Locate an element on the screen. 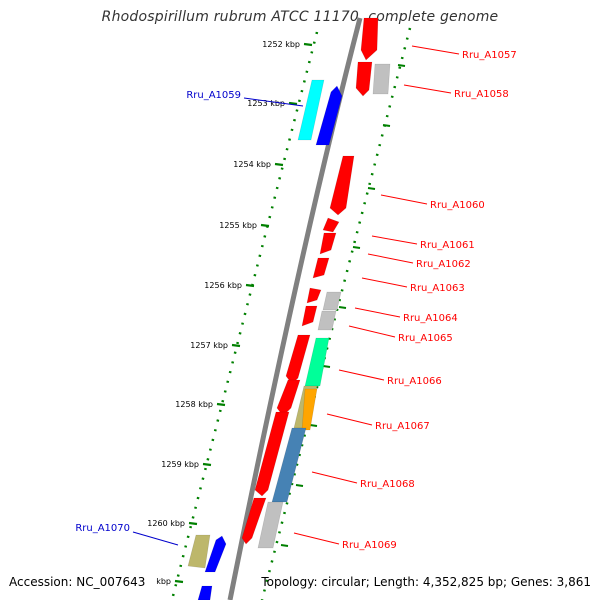  gene-label: Rru_A1063 is located at coordinates (437, 288).